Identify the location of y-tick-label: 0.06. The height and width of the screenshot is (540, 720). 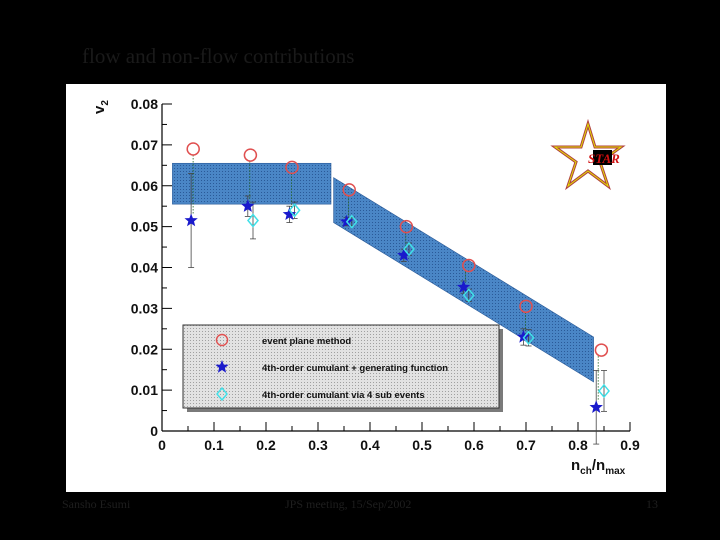
(144, 186).